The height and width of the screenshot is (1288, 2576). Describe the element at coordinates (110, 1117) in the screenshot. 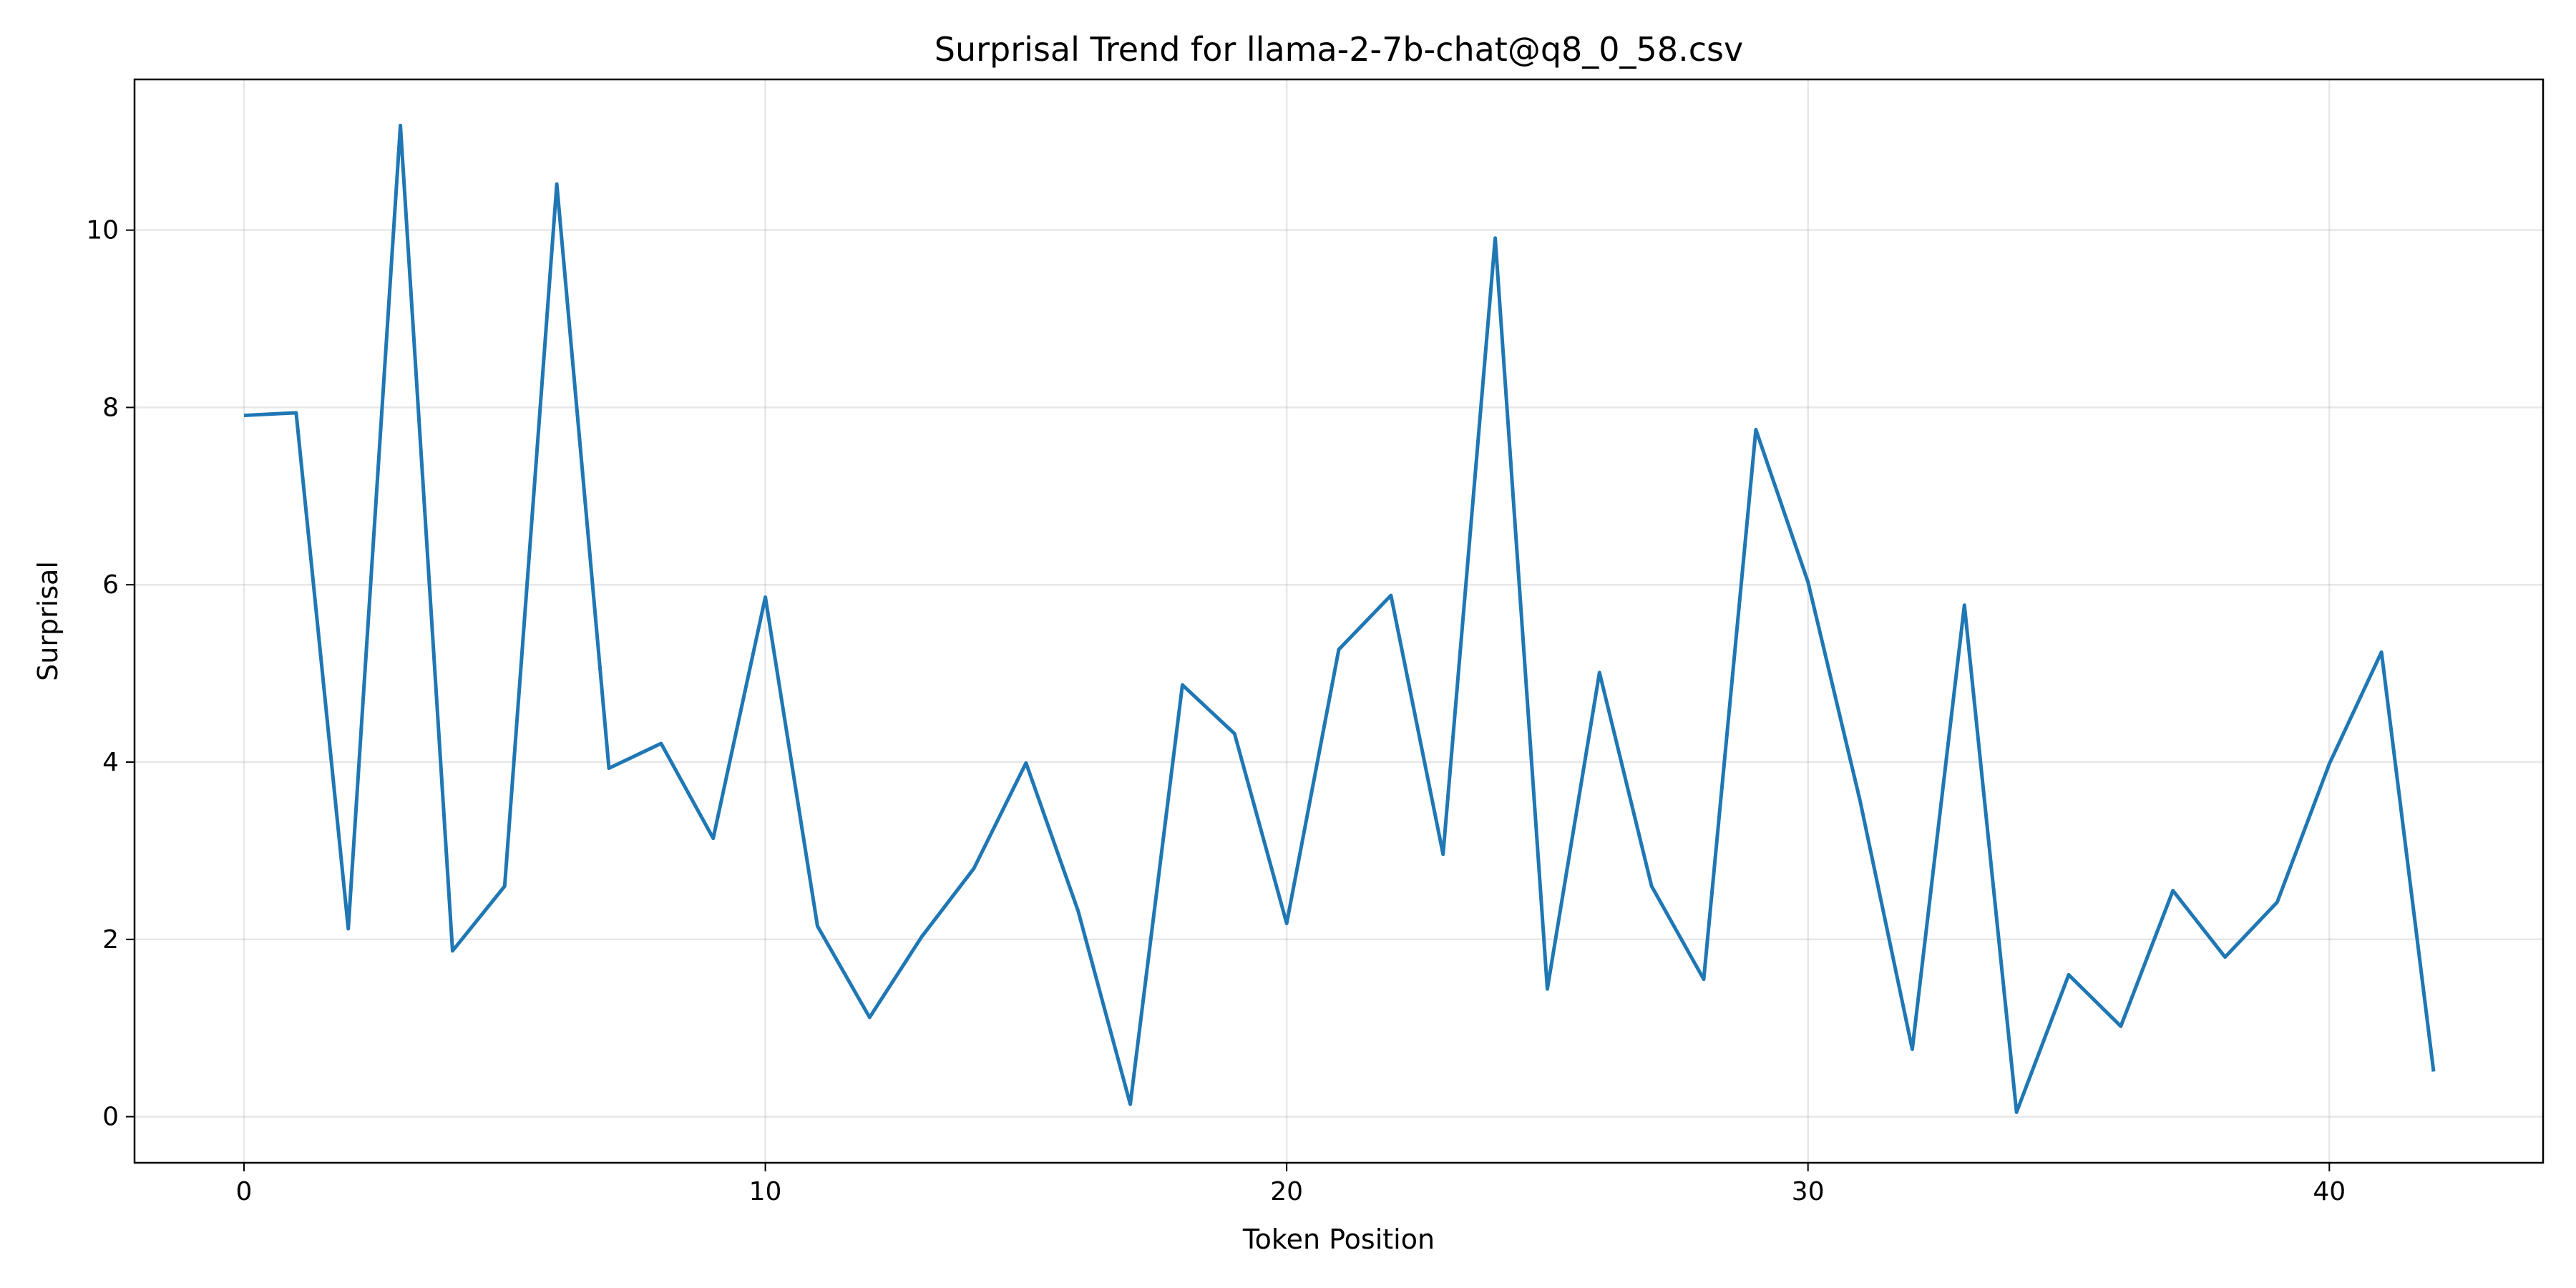

I see `y-tick-label: 0` at that location.